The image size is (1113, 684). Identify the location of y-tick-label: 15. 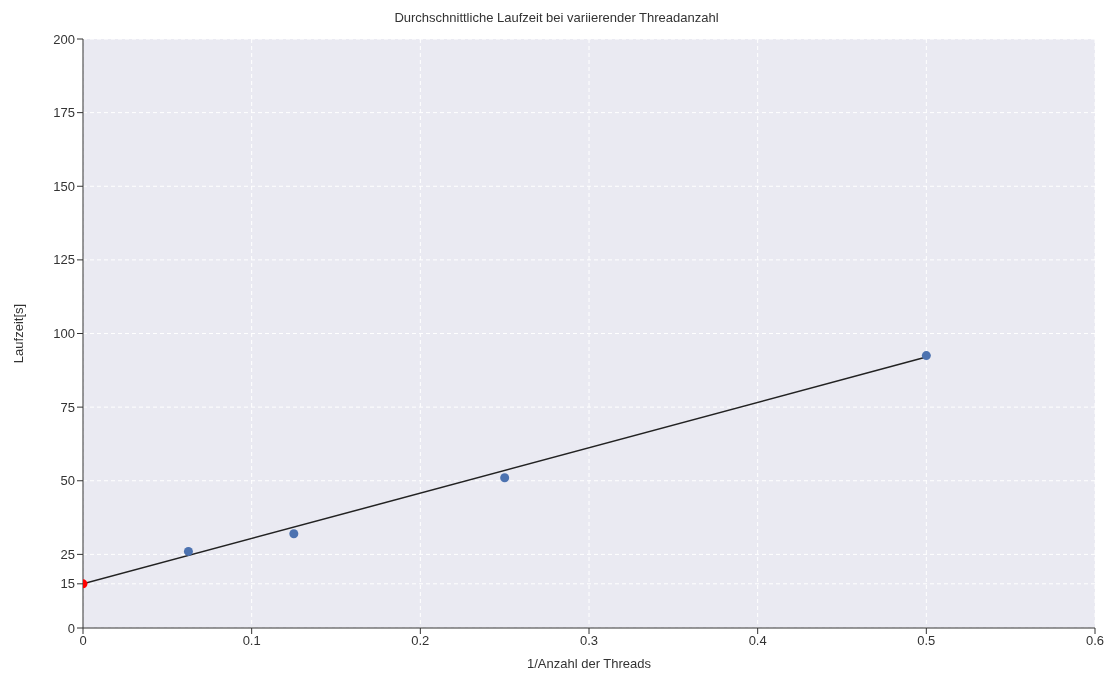
(67, 584).